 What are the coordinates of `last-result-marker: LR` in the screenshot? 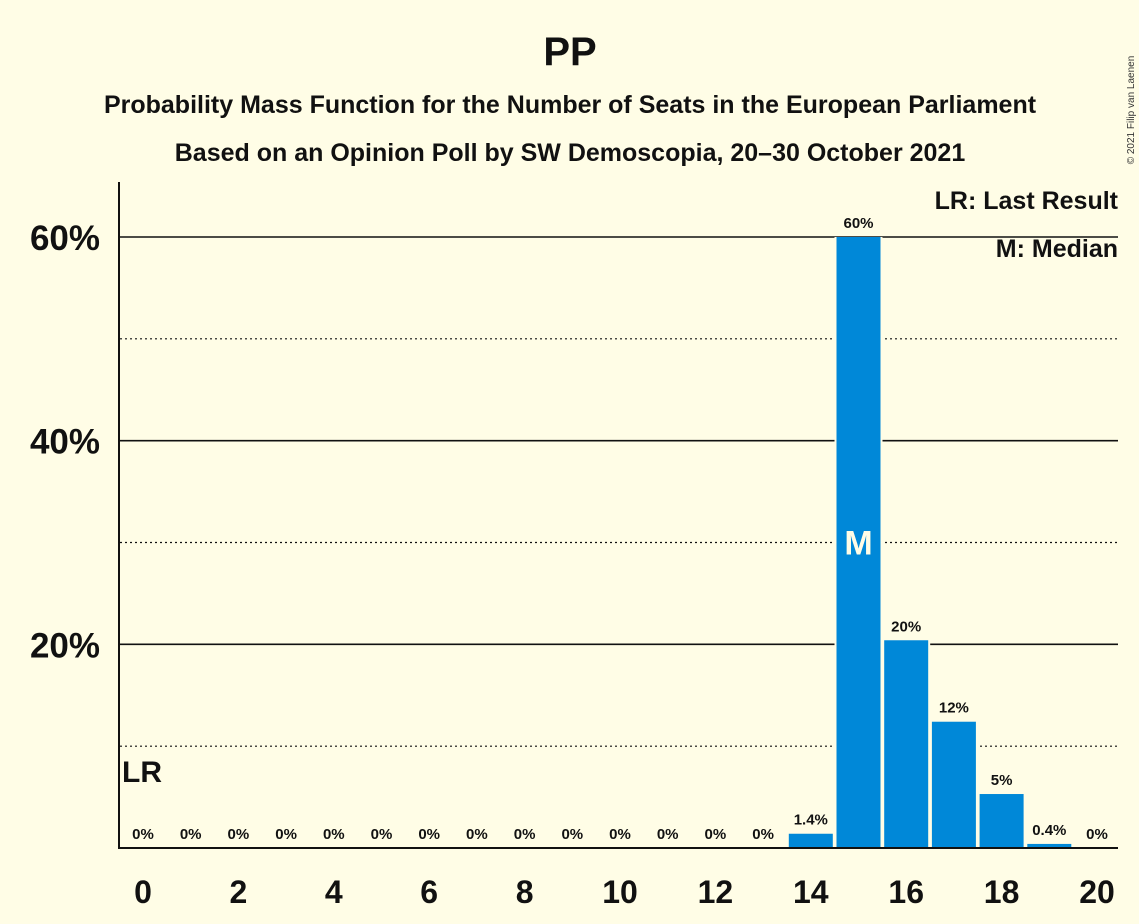 It's located at (142, 772).